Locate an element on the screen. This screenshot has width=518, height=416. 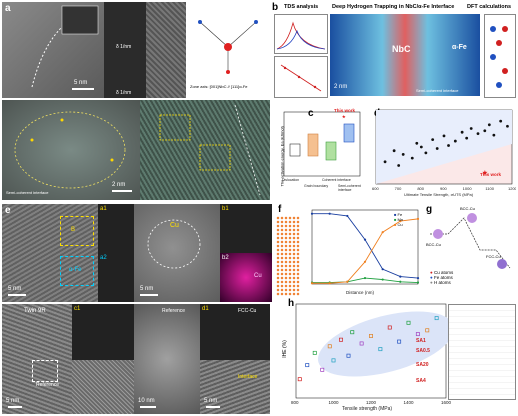
fe-label: α-Fe is located at coordinates (75, 270).